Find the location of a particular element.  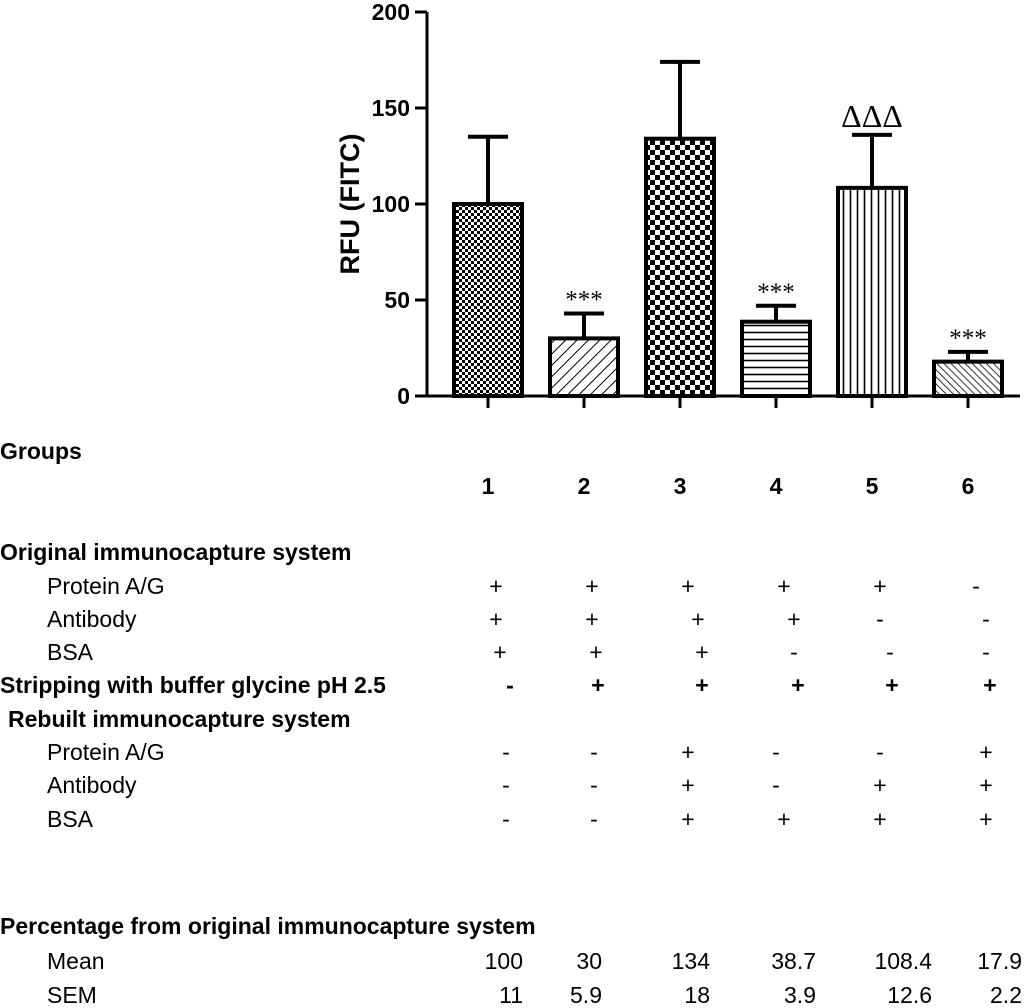

group-number: 6 is located at coordinates (968, 486).